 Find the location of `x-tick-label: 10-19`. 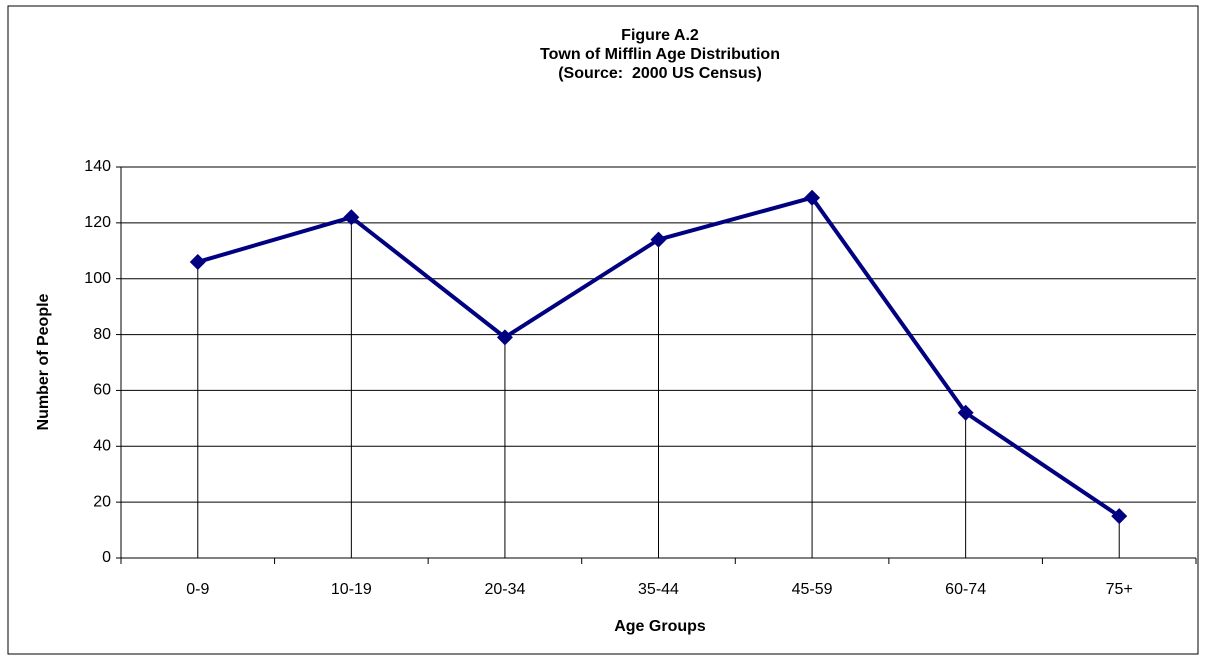

x-tick-label: 10-19 is located at coordinates (351, 589).